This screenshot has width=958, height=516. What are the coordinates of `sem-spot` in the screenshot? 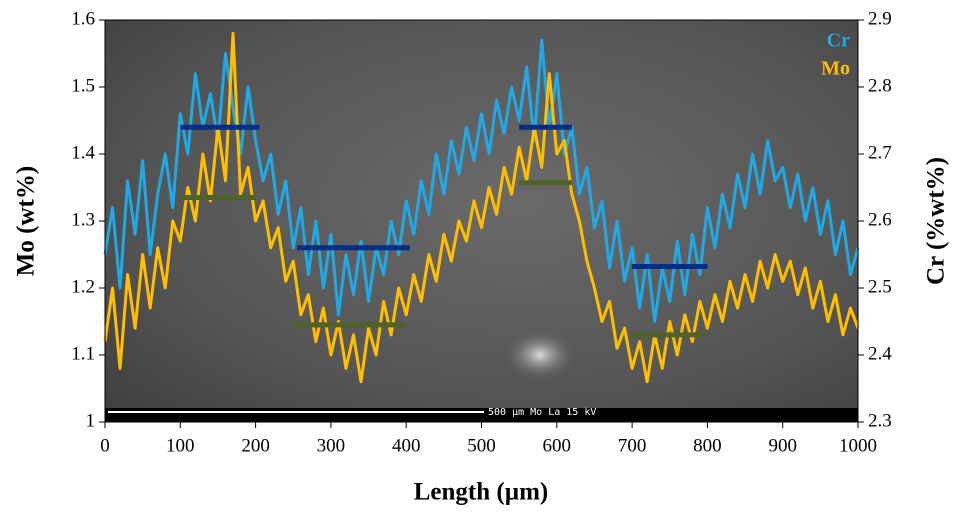 It's located at (540, 355).